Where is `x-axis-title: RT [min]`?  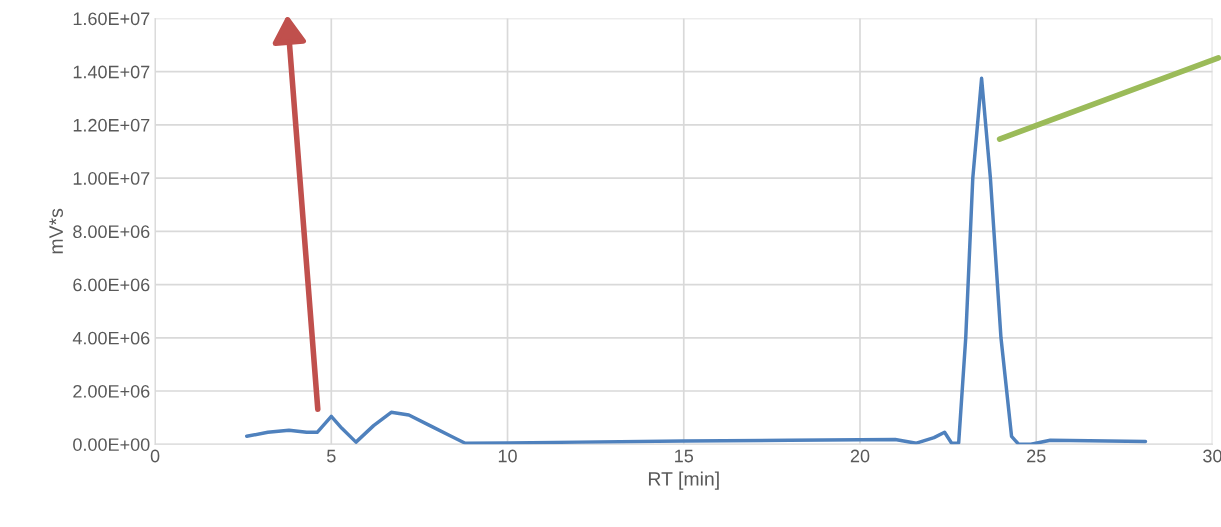 x-axis-title: RT [min] is located at coordinates (683, 480).